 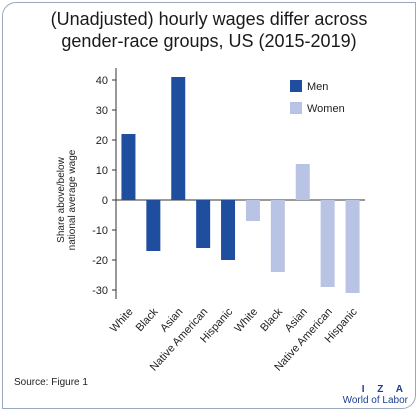 What do you see at coordinates (178, 138) in the screenshot?
I see `bar-men-asian` at bounding box center [178, 138].